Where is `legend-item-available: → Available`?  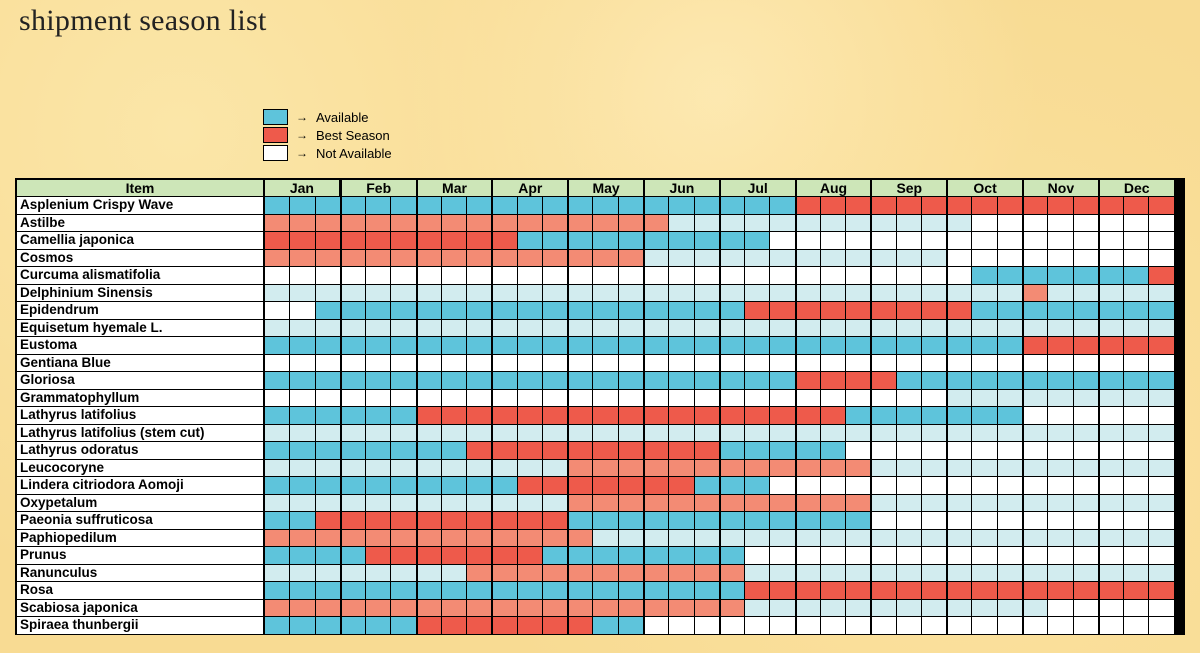 legend-item-available: → Available is located at coordinates (327, 117).